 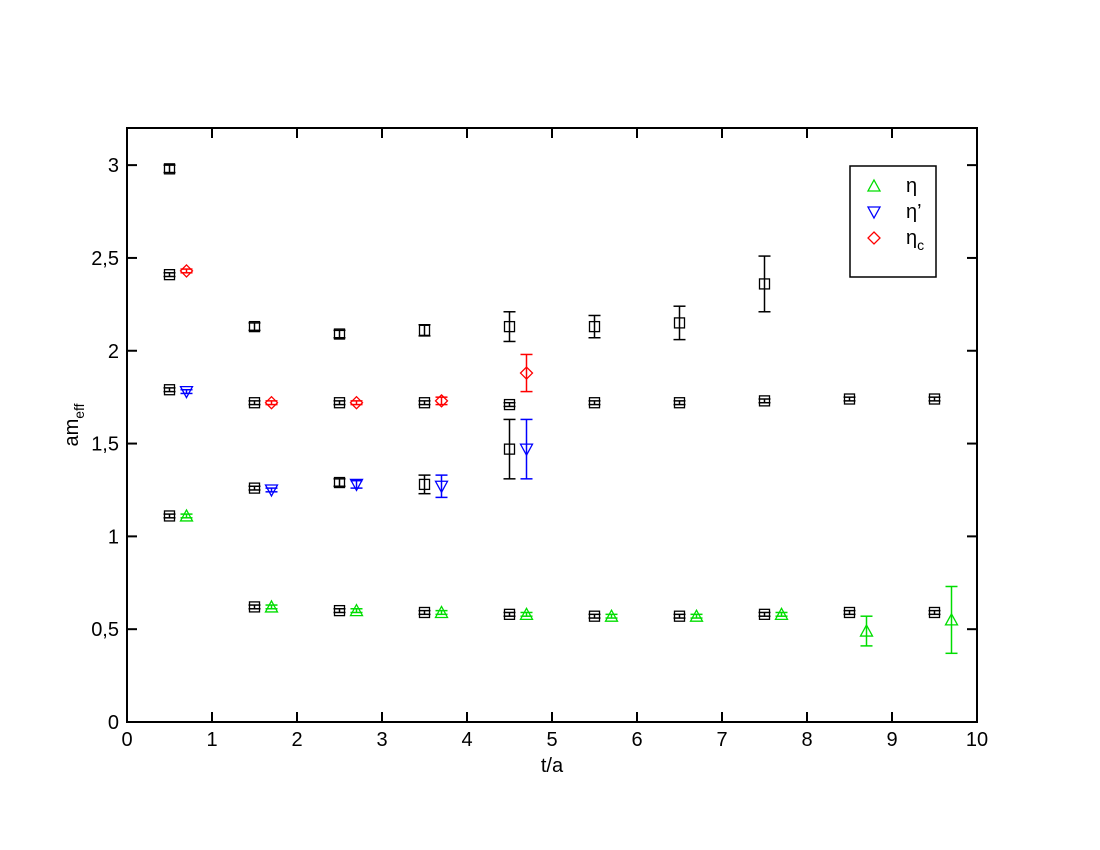 What do you see at coordinates (893, 221) in the screenshot?
I see `legend-box` at bounding box center [893, 221].